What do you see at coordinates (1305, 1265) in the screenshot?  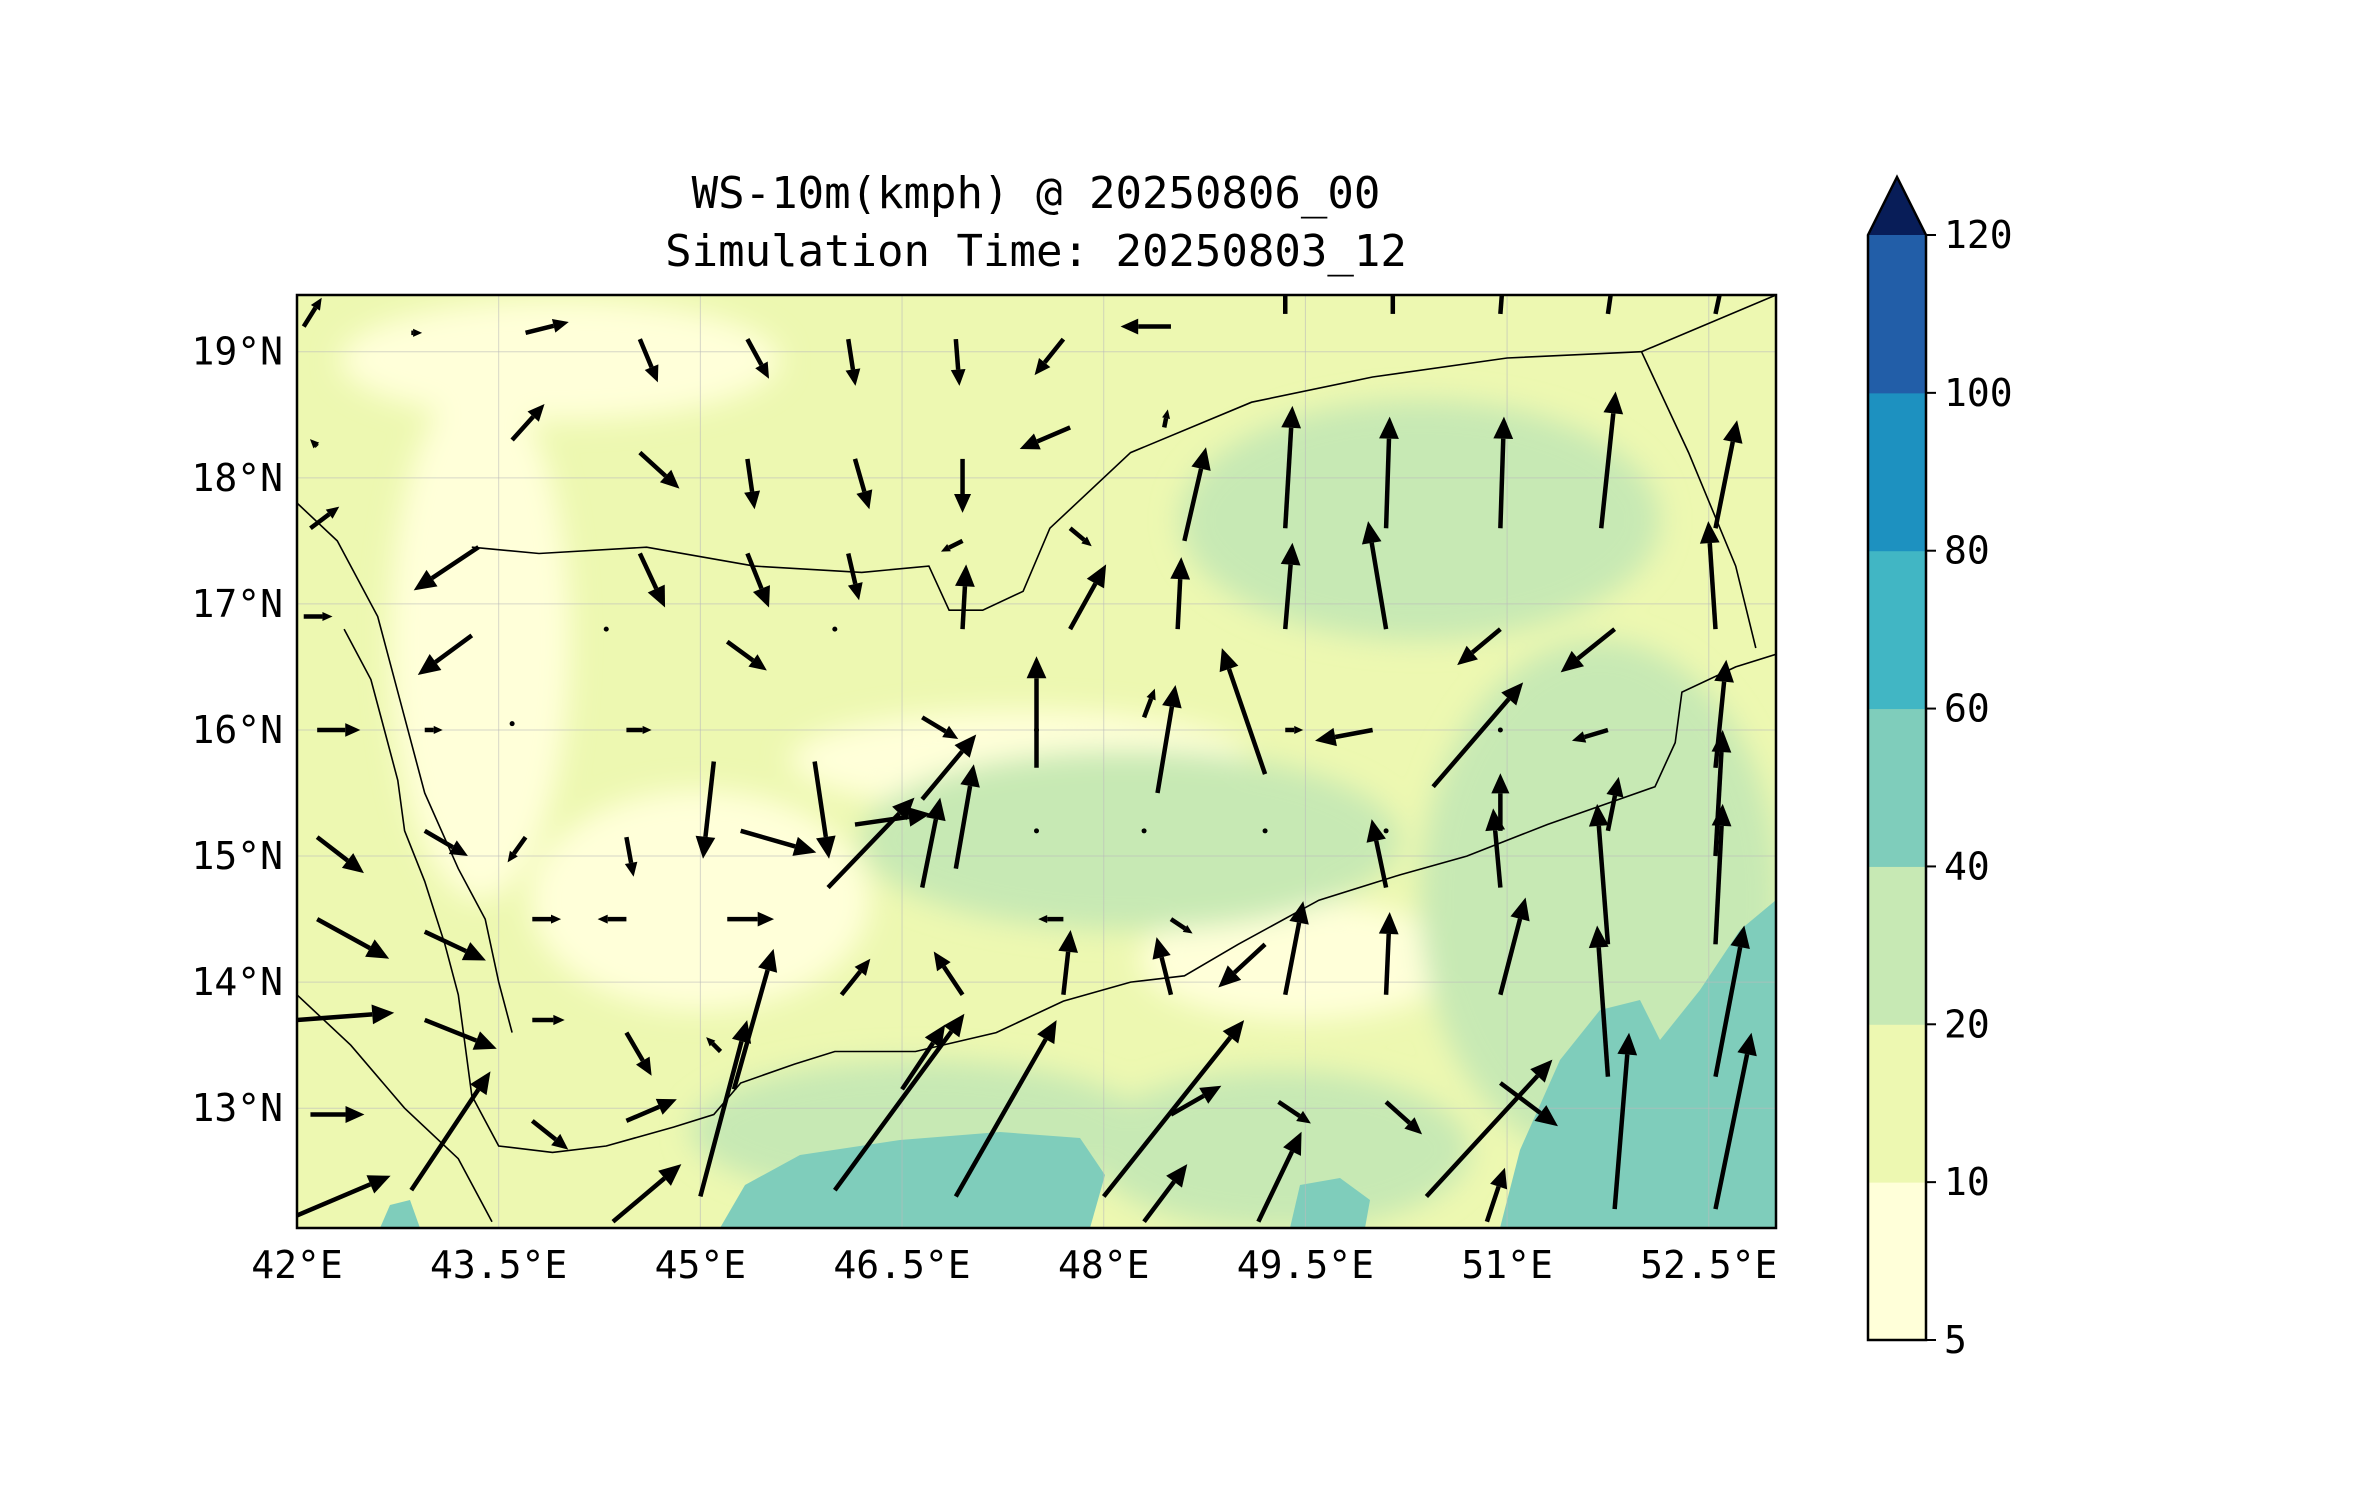 I see `x-tick-label: 49.5°E` at bounding box center [1305, 1265].